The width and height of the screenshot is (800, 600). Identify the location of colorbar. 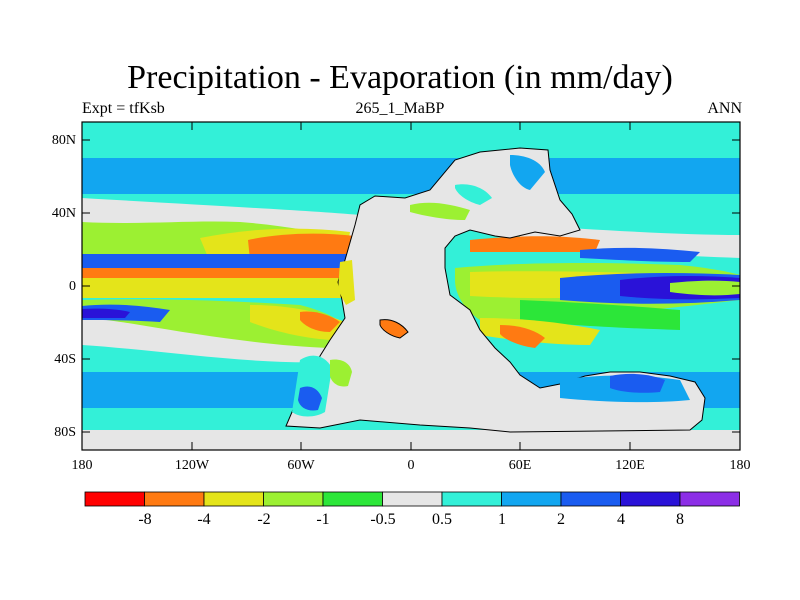
(412, 499).